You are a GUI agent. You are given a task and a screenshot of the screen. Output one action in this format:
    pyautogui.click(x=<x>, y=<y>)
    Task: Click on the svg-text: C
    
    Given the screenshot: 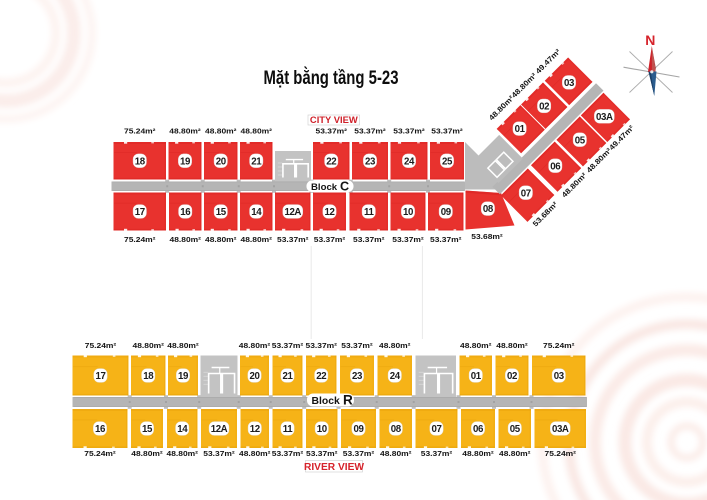 What is the action you would take?
    pyautogui.click(x=344, y=186)
    